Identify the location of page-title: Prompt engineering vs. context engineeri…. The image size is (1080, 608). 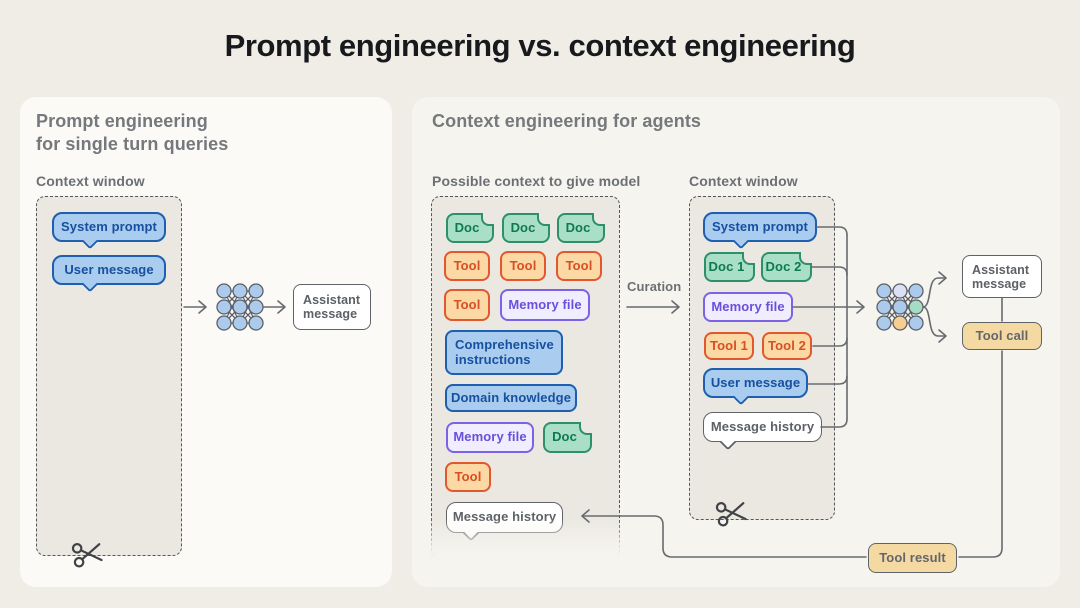
(540, 45).